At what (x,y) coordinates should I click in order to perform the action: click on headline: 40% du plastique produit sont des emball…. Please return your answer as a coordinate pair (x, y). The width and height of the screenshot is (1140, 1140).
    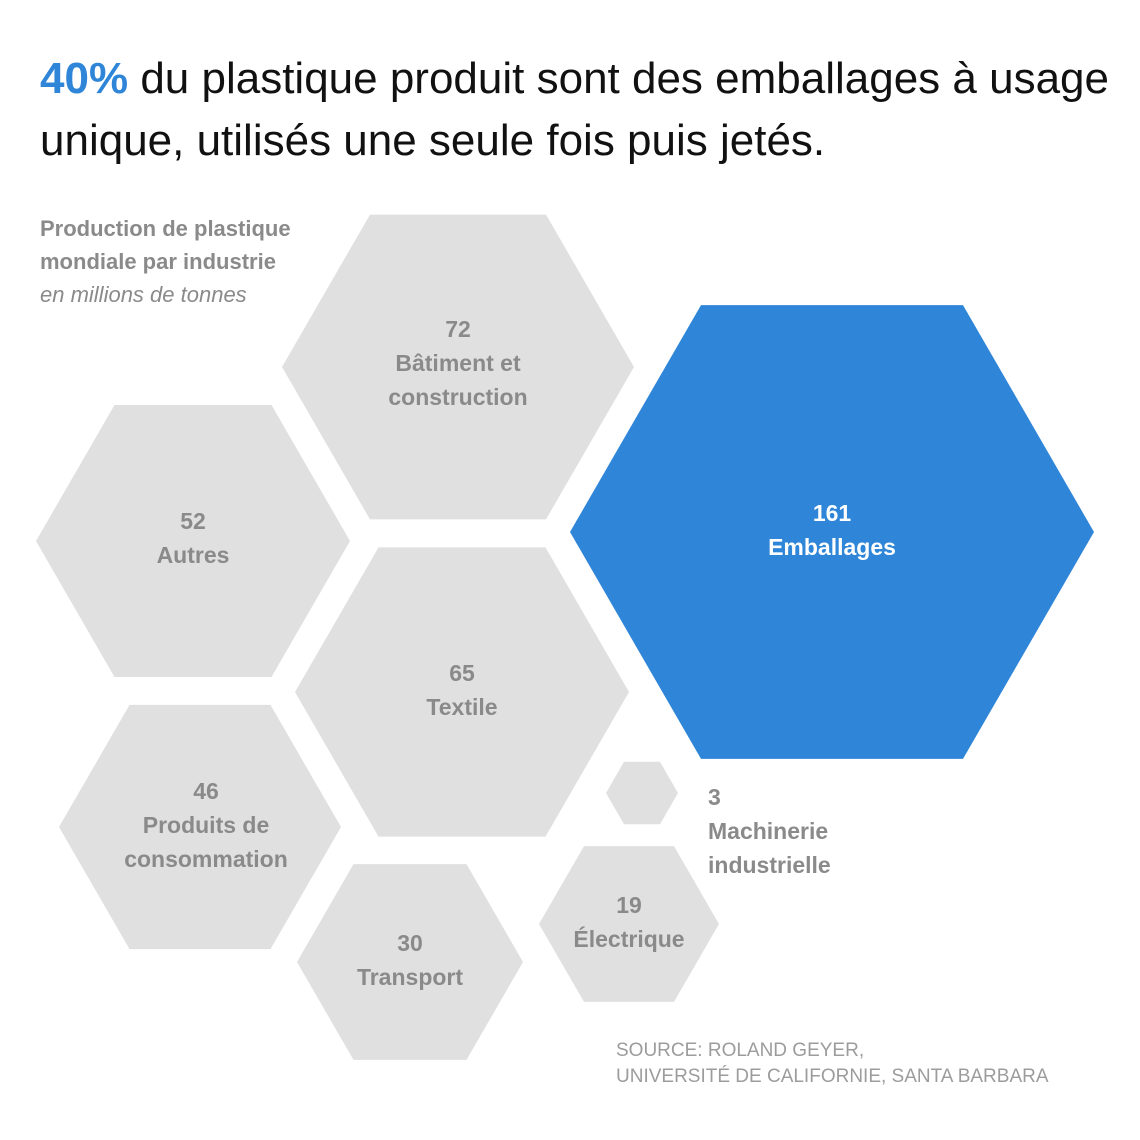
    Looking at the image, I should click on (580, 110).